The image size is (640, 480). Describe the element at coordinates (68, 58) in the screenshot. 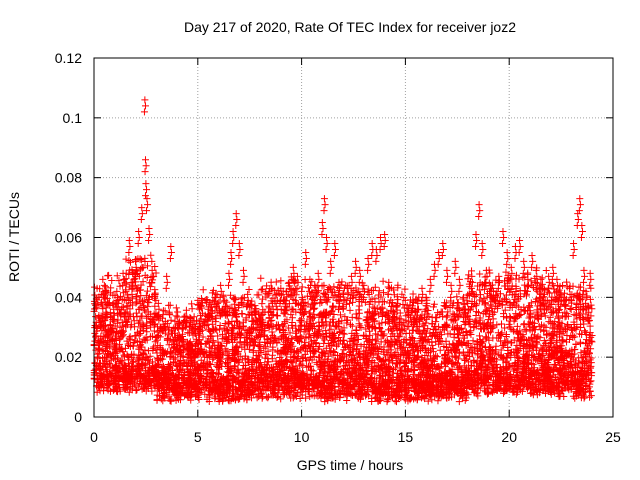

I see `y-tick-label: 0.12` at that location.